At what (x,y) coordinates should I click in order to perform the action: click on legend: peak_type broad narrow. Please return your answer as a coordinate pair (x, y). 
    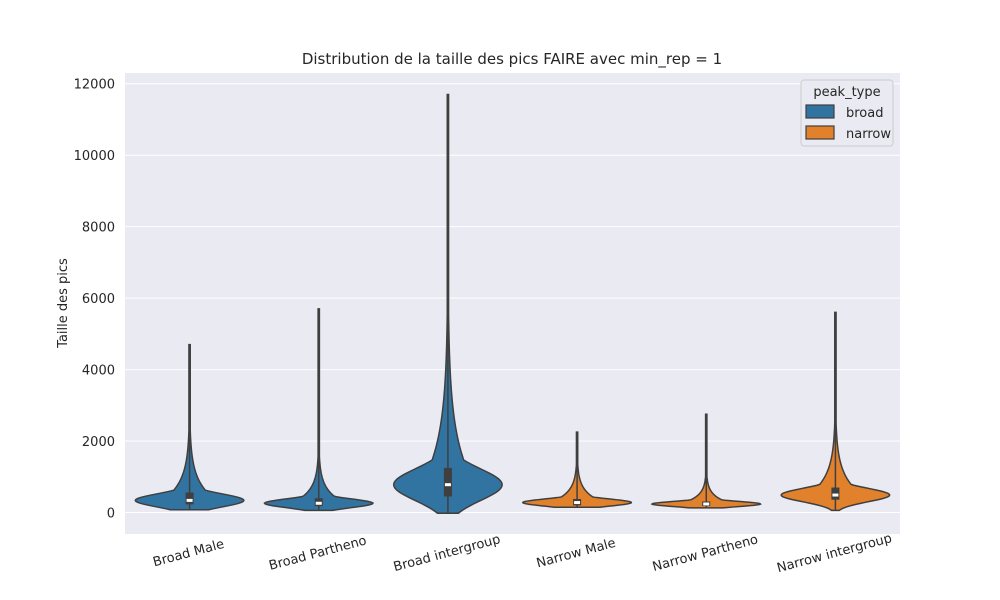
    Looking at the image, I should click on (847, 113).